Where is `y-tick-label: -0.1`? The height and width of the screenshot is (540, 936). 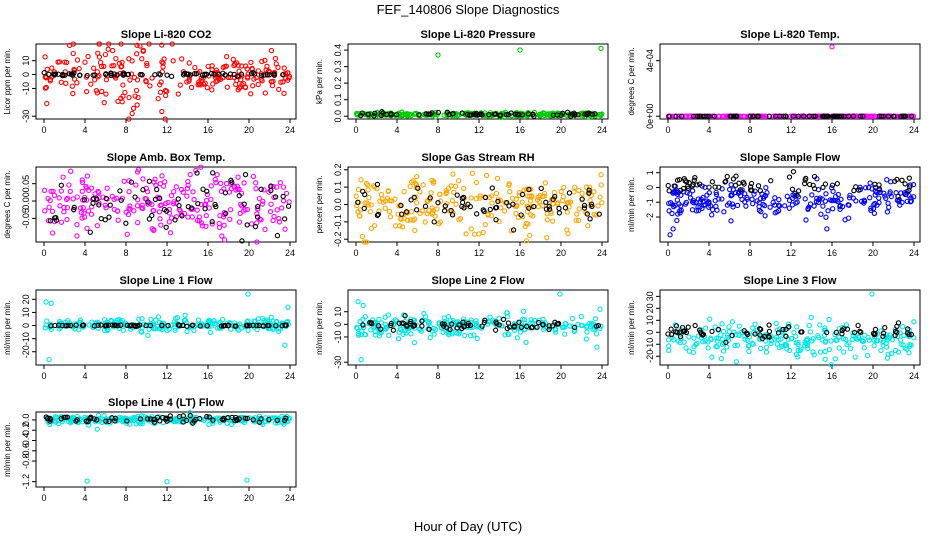 y-tick-label: -0.1 is located at coordinates (338, 222).